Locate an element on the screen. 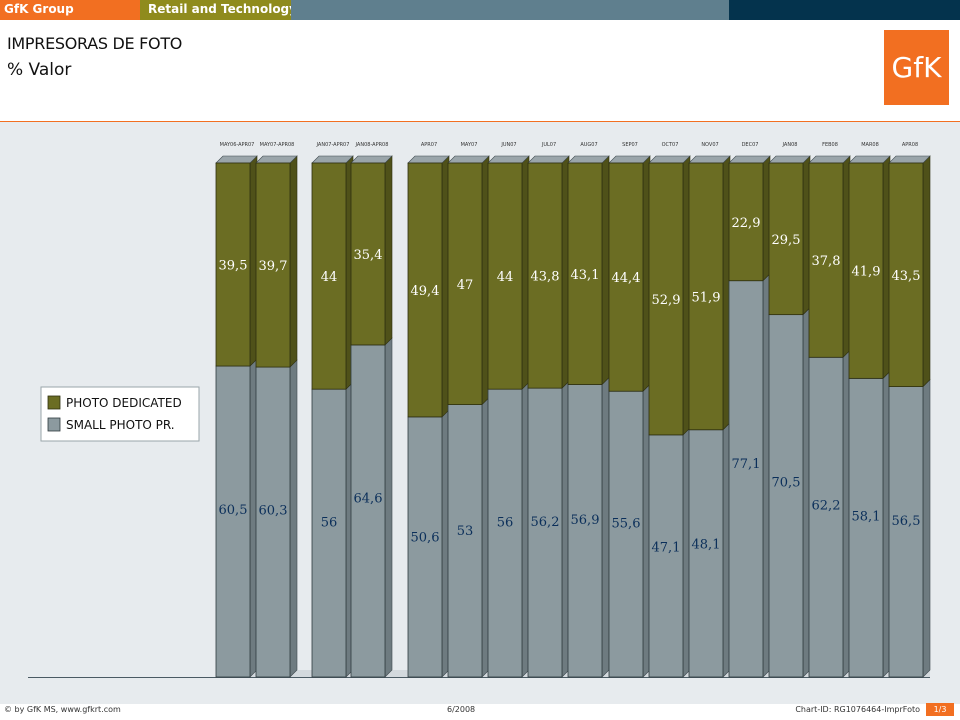 The height and width of the screenshot is (720, 960). header-company: GfK Group is located at coordinates (39, 9).